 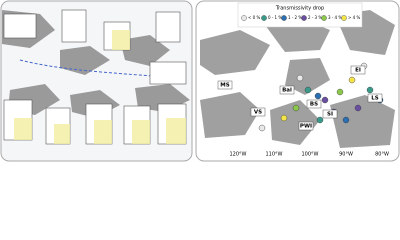 What do you see at coordinates (295, 17) in the screenshot?
I see `legend-label: 1 - 2 %` at bounding box center [295, 17].